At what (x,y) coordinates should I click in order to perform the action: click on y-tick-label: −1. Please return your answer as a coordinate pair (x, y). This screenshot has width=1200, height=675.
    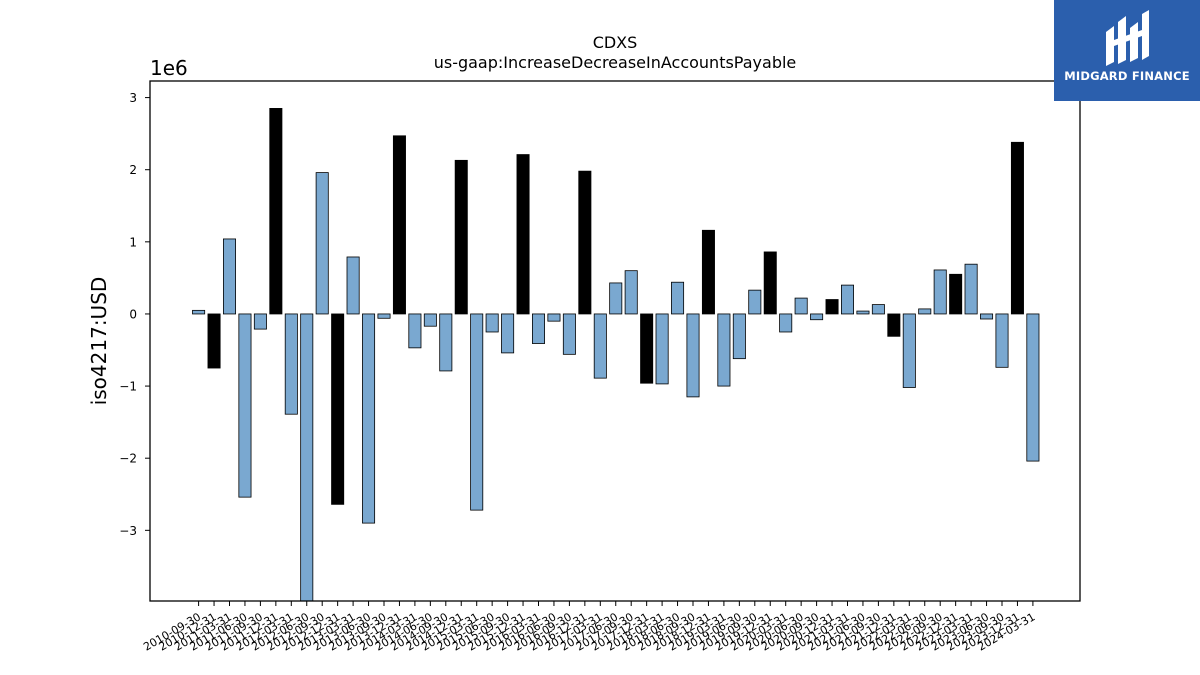
    Looking at the image, I should click on (128, 387).